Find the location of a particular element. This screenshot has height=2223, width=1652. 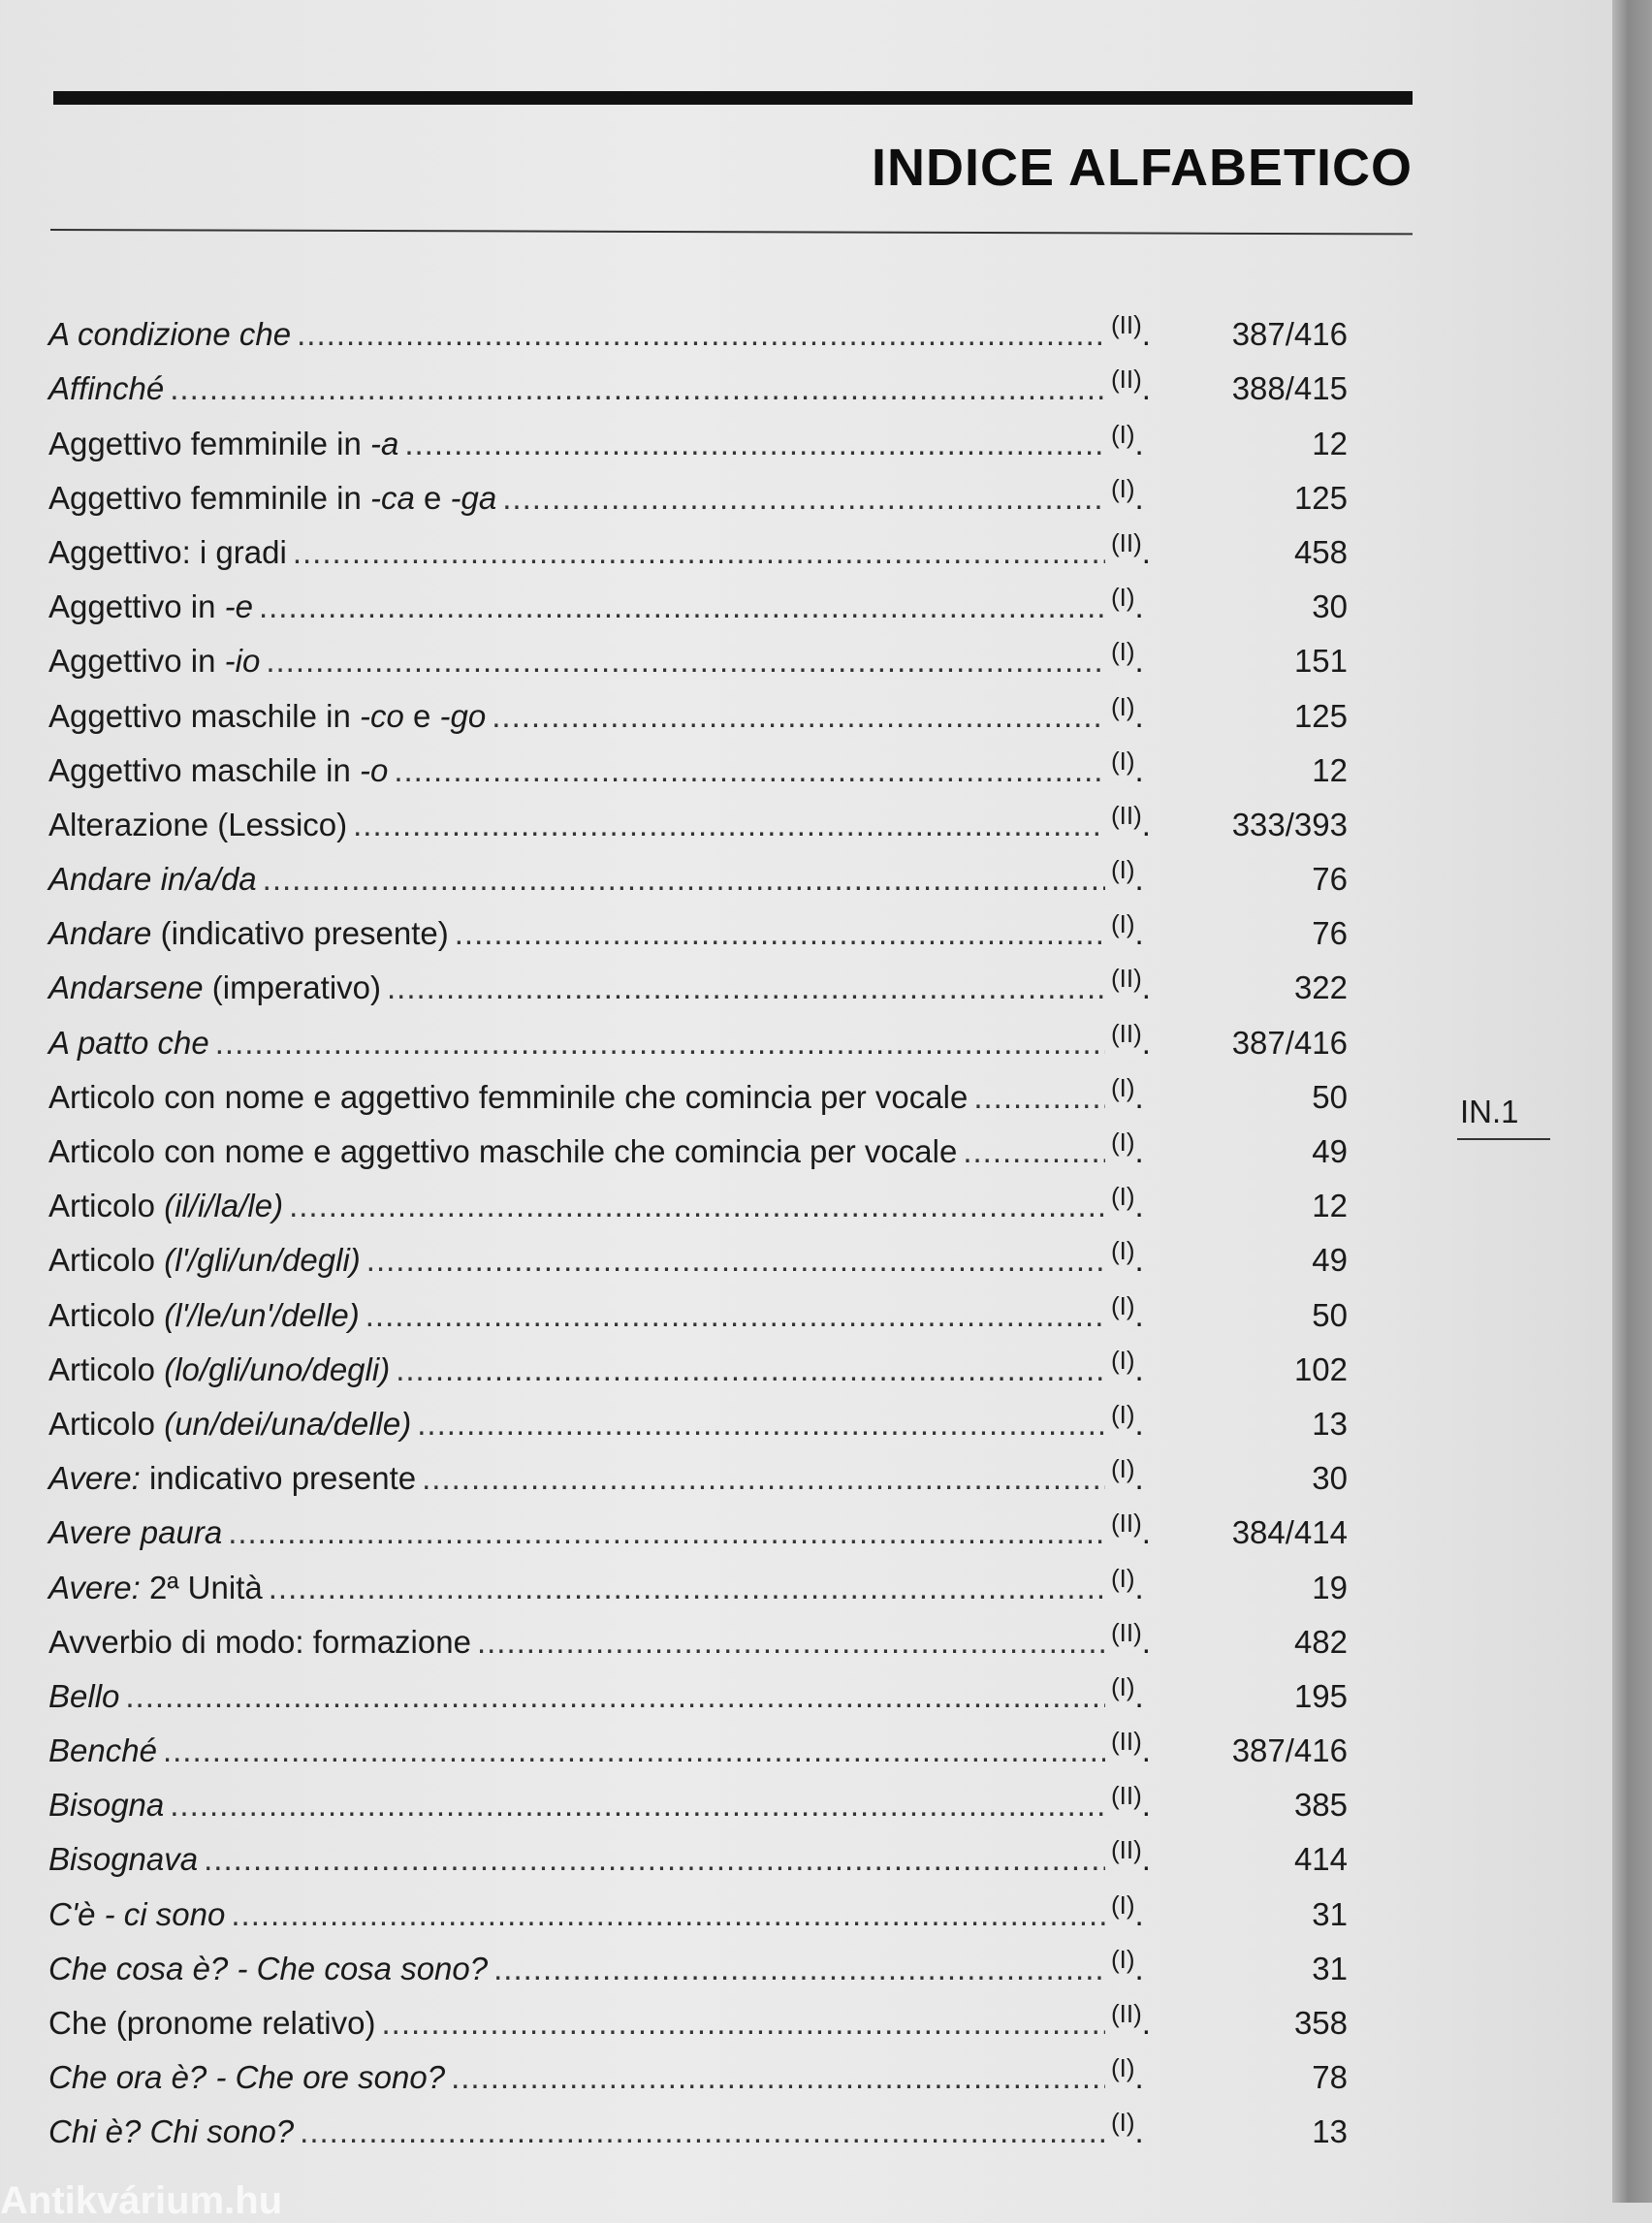

index-entry: A patto che (II) 387/416 is located at coordinates (698, 1033).